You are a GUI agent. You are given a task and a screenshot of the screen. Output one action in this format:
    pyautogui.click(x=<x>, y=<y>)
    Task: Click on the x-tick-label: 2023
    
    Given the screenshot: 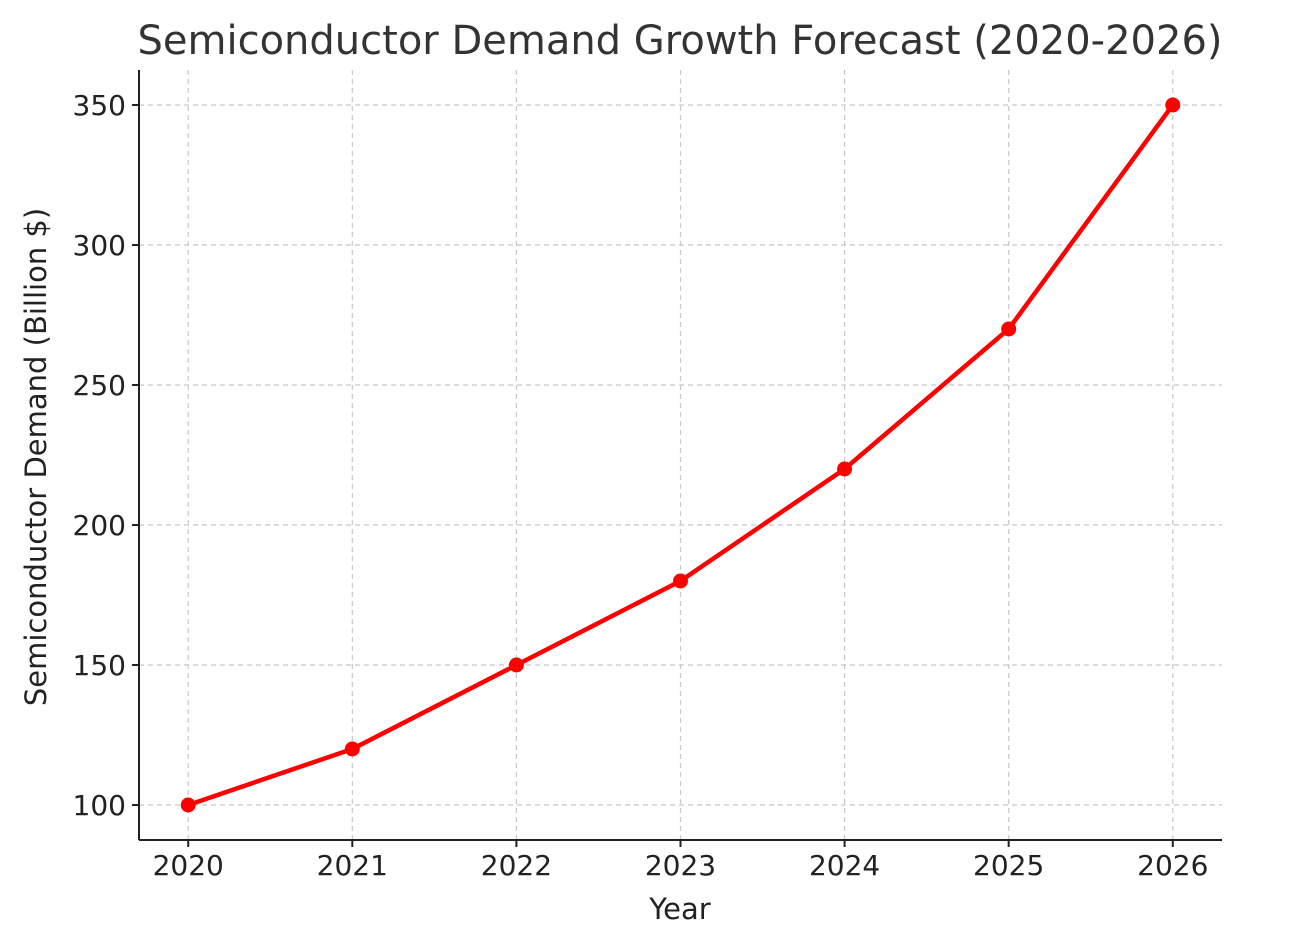 What is the action you would take?
    pyautogui.click(x=680, y=865)
    